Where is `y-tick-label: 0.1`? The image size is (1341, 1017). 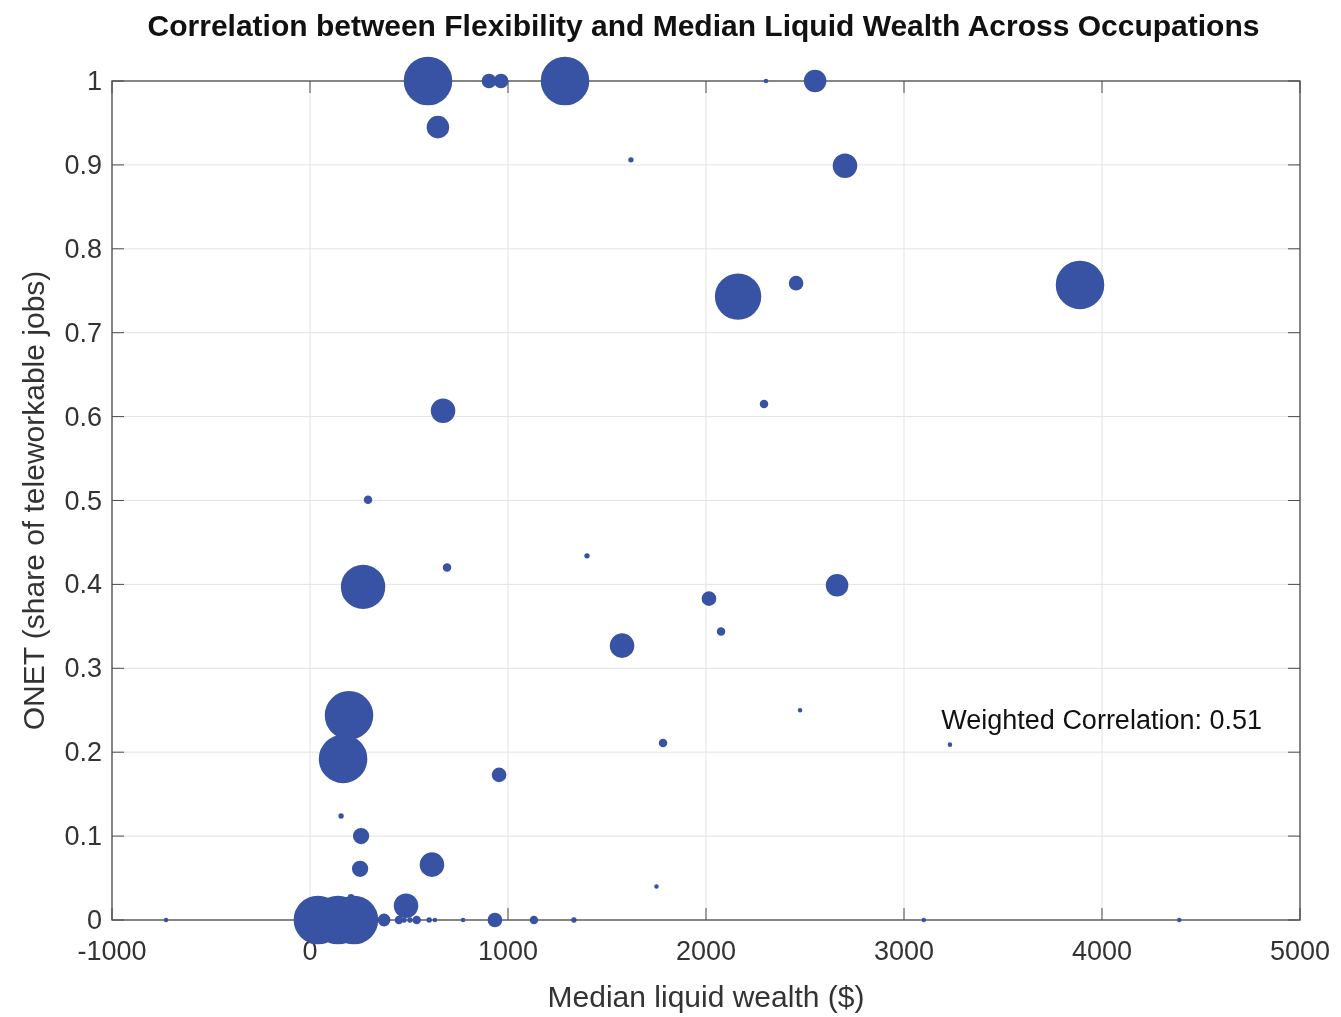 y-tick-label: 0.1 is located at coordinates (83, 836).